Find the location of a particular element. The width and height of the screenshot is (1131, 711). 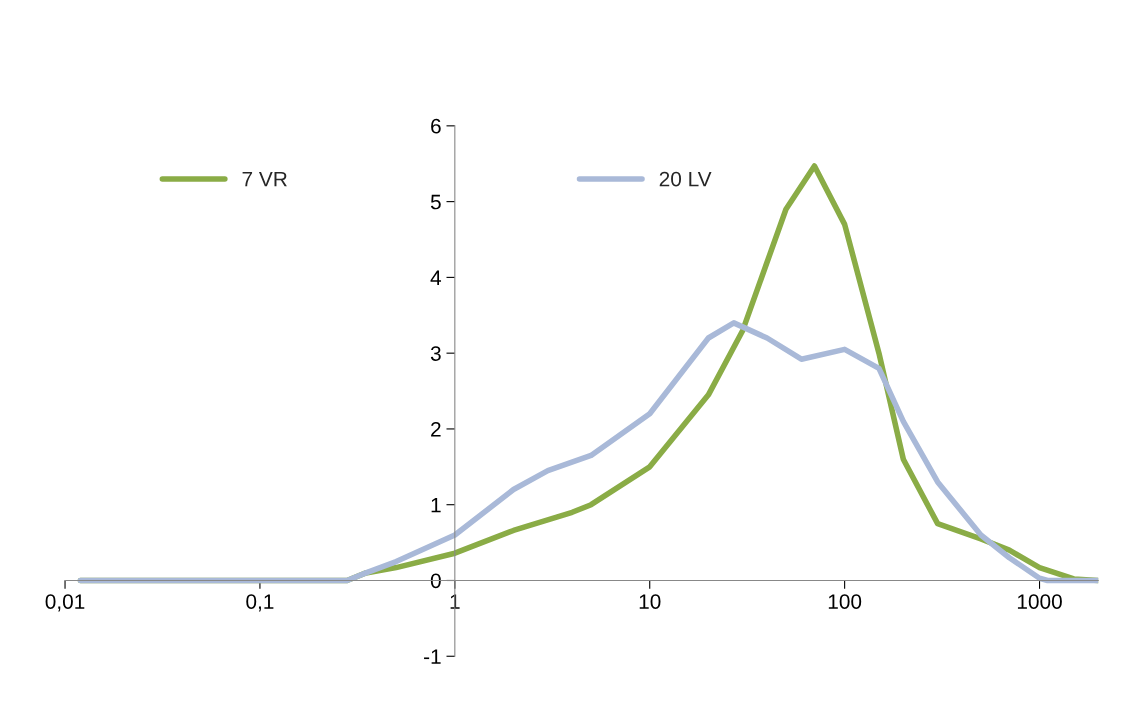

y-tick-label: -1 is located at coordinates (432, 656).